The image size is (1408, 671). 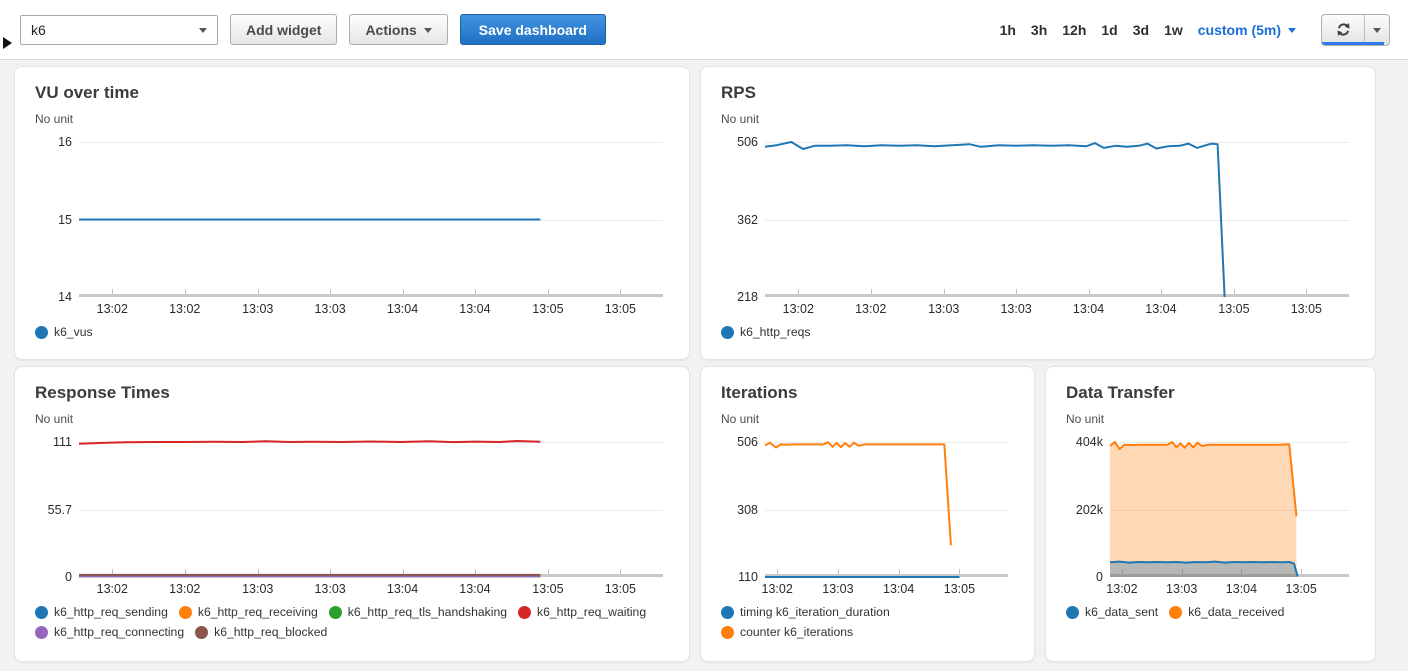 I want to click on legend-label: counter k6_iterations, so click(x=797, y=632).